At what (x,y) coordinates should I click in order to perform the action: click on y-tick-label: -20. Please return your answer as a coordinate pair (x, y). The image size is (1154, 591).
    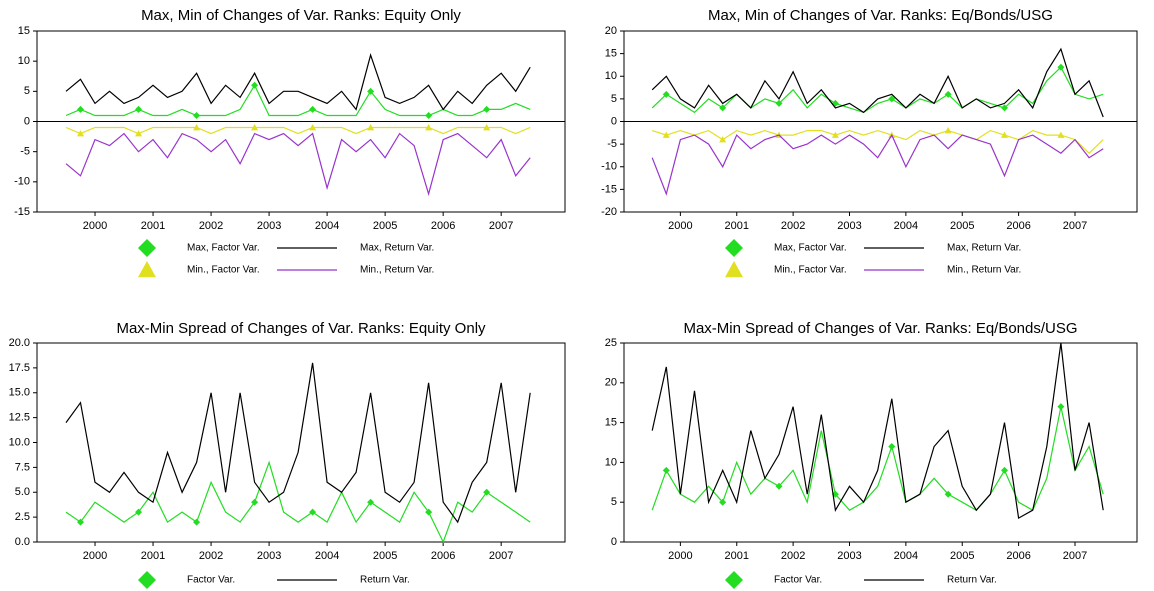
    Looking at the image, I should click on (609, 212).